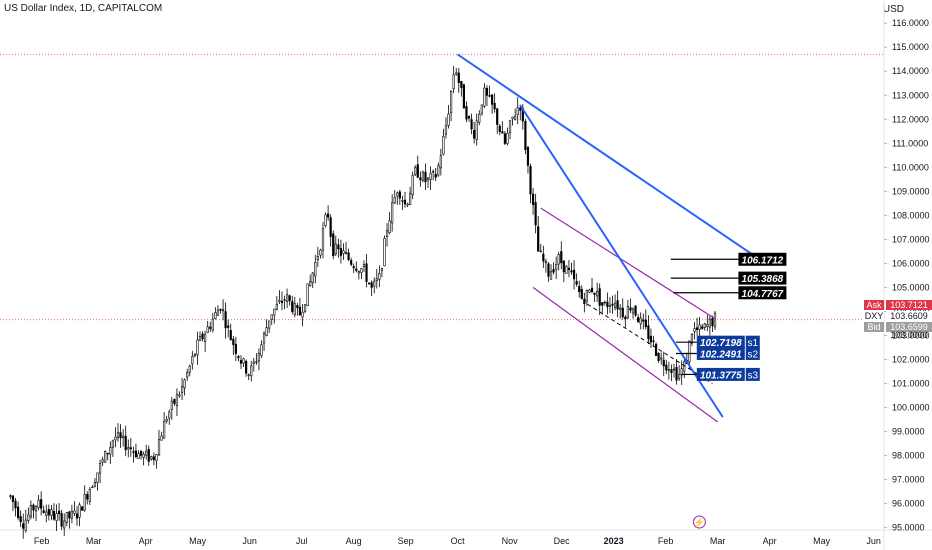 The height and width of the screenshot is (550, 932). I want to click on y-tick-label: 105.0000, so click(911, 287).